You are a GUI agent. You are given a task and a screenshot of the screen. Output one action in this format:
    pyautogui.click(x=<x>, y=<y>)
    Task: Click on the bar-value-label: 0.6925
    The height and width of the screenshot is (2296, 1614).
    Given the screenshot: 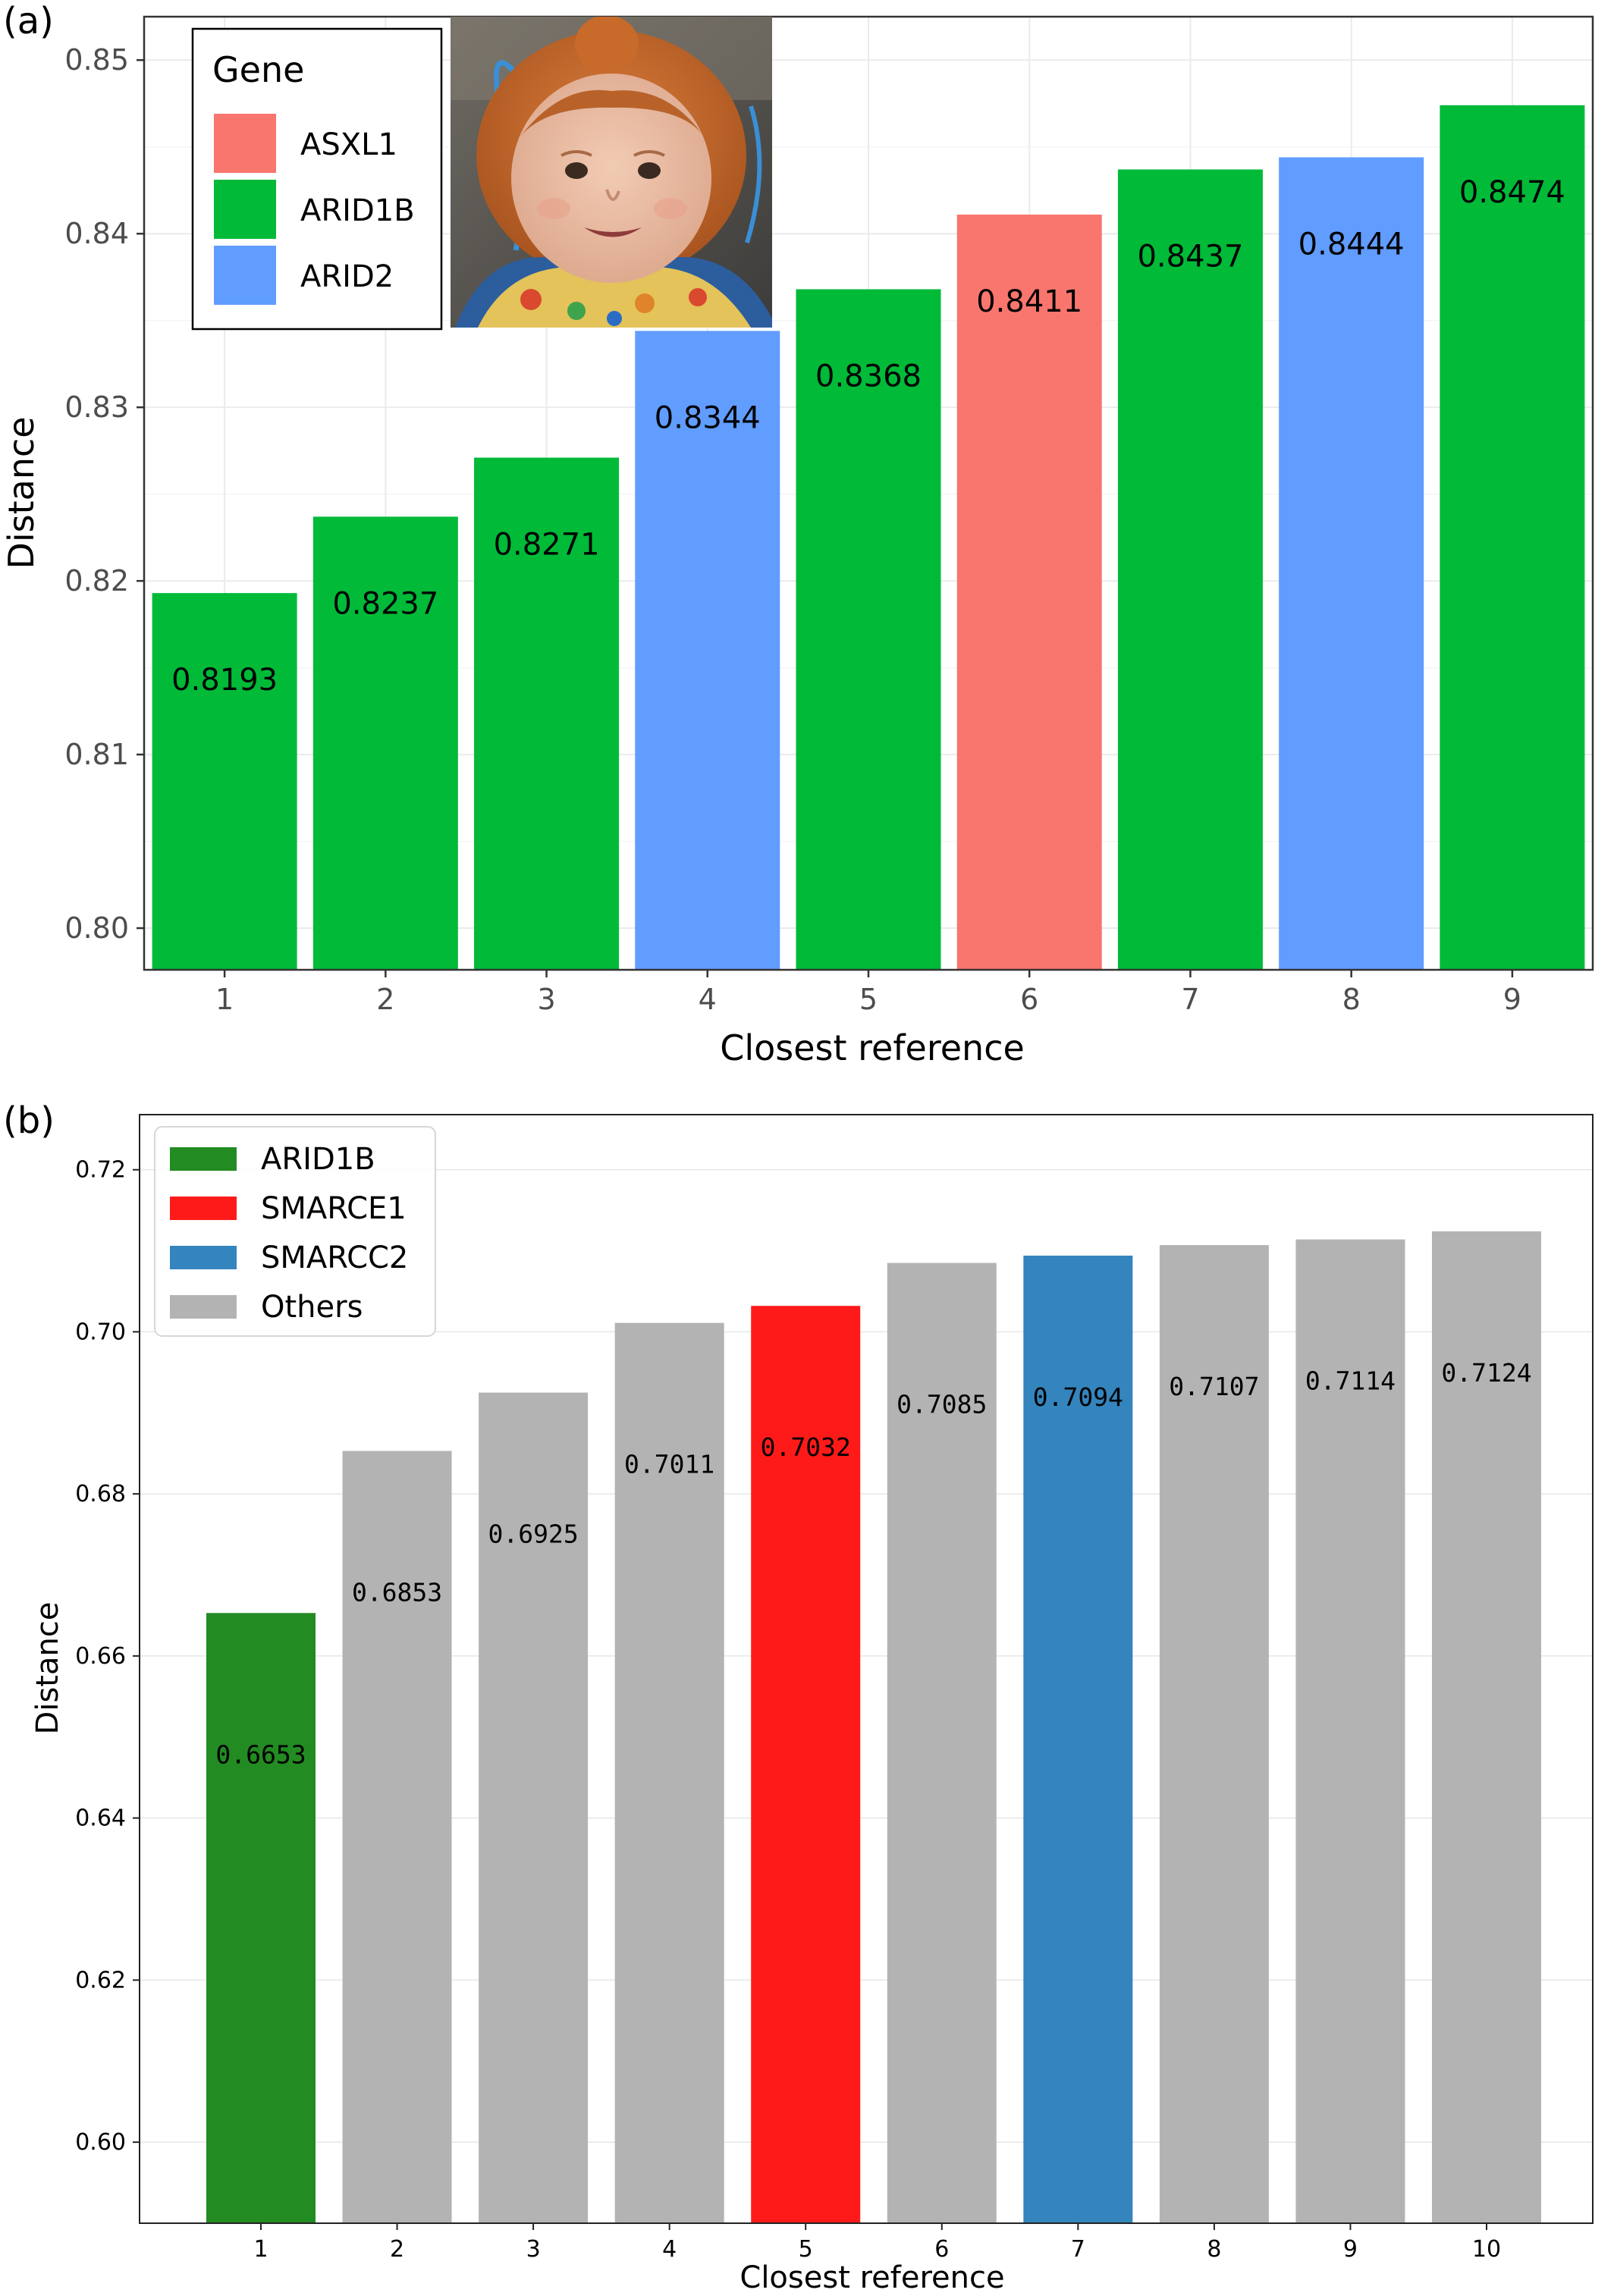 What is the action you would take?
    pyautogui.click(x=534, y=1534)
    